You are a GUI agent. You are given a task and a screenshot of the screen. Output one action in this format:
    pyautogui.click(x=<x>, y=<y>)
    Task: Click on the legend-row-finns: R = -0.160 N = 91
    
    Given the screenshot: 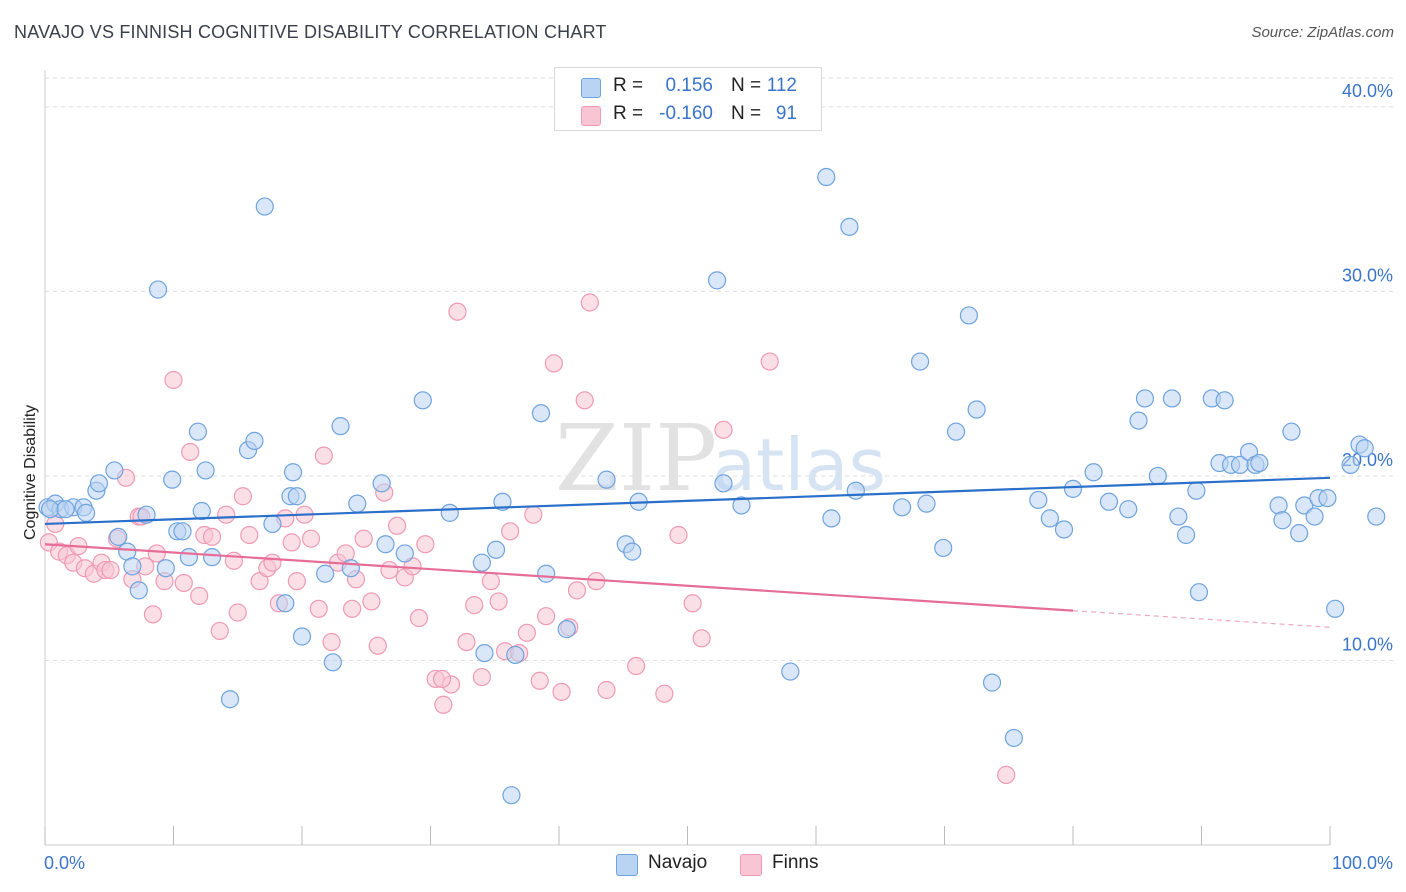 What is the action you would take?
    pyautogui.click(x=688, y=114)
    